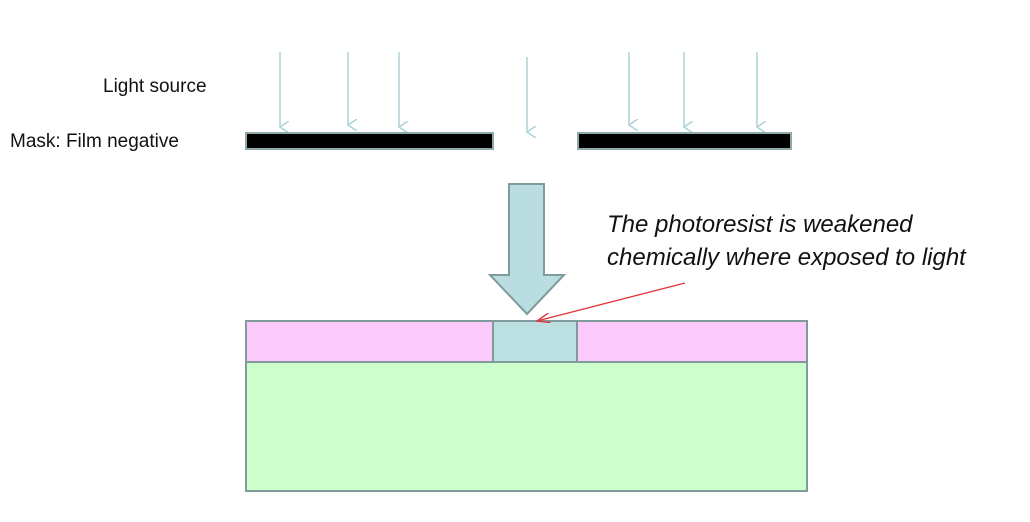 The width and height of the screenshot is (1030, 522). Describe the element at coordinates (369, 141) in the screenshot. I see `mask-bar-left` at that location.